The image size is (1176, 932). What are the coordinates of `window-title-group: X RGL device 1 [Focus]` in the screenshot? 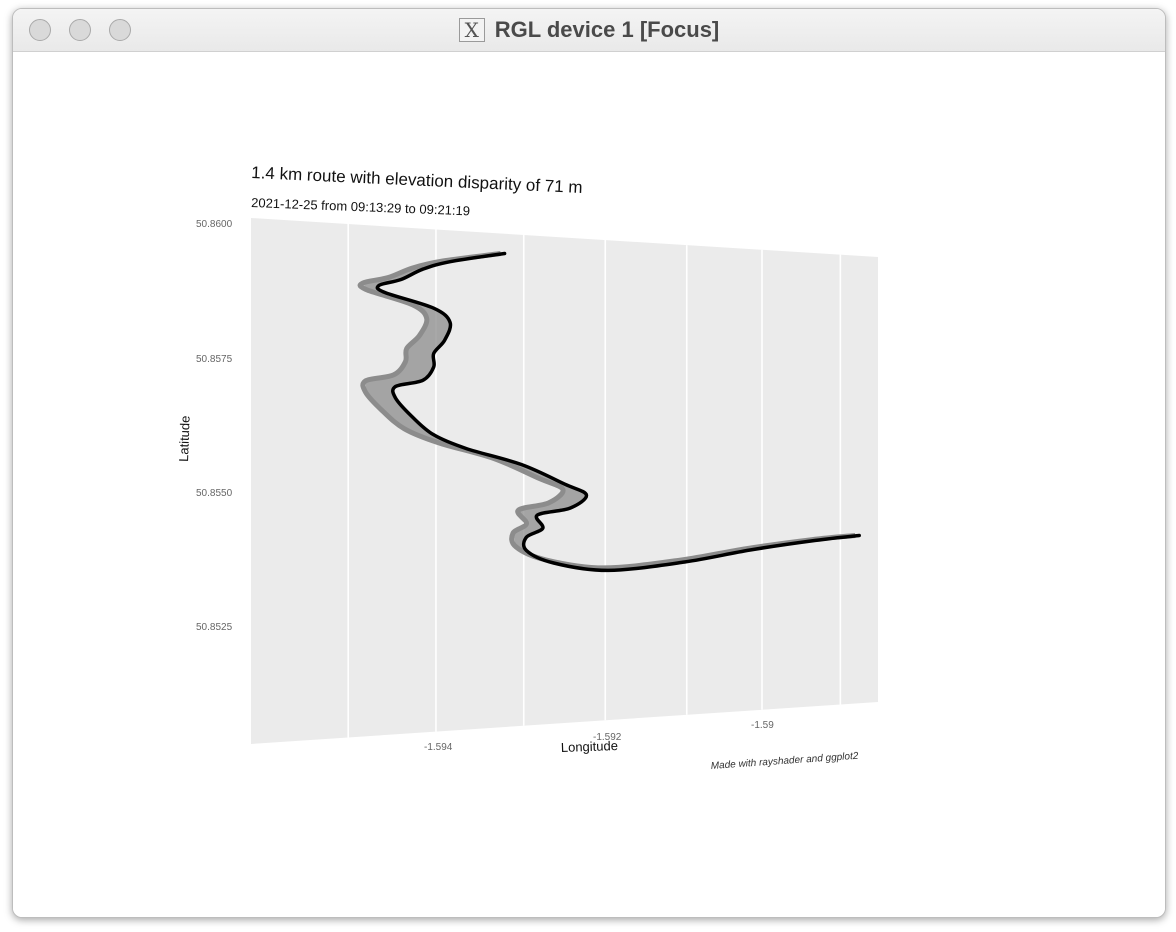 It's located at (589, 30).